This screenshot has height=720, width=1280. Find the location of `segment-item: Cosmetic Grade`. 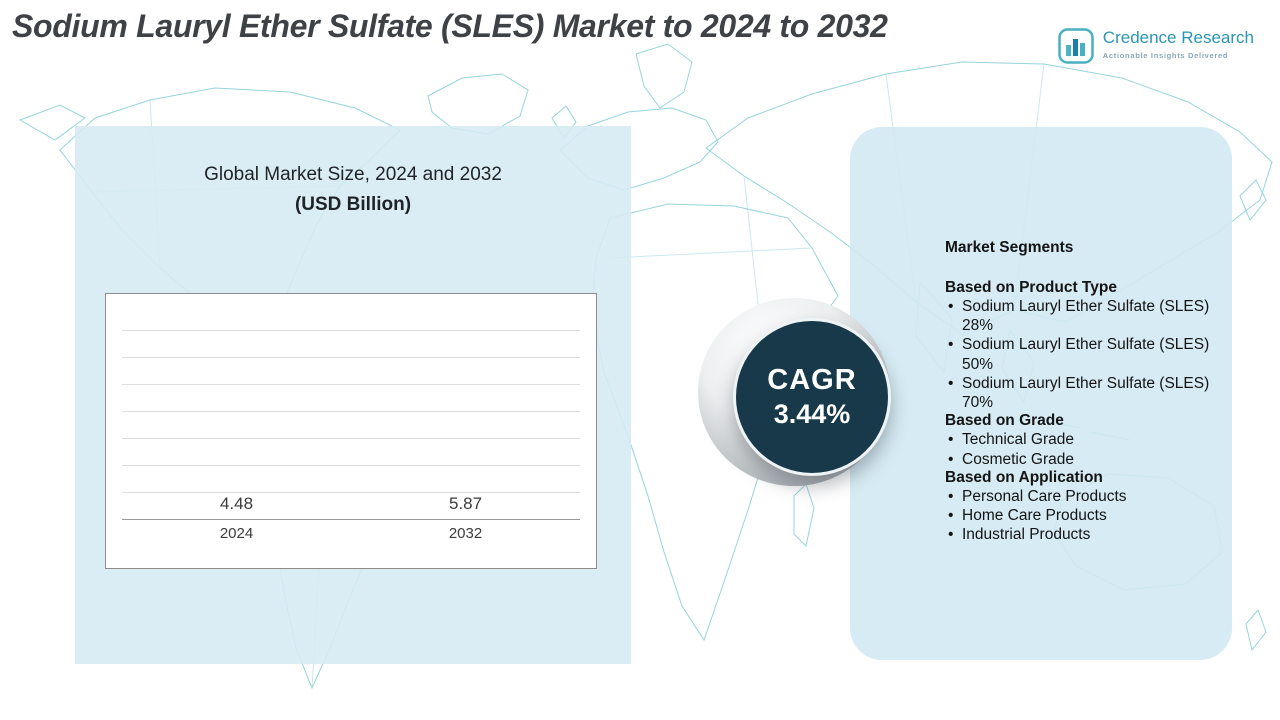

segment-item: Cosmetic Grade is located at coordinates (1081, 459).